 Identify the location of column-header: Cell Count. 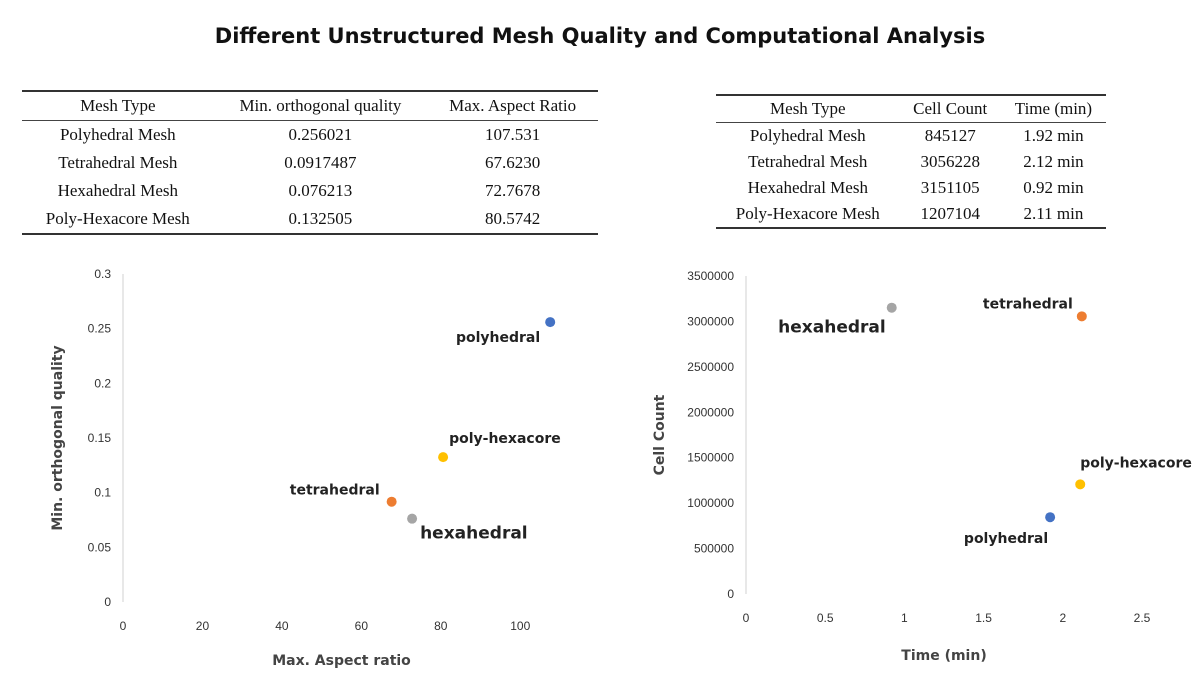
(950, 108).